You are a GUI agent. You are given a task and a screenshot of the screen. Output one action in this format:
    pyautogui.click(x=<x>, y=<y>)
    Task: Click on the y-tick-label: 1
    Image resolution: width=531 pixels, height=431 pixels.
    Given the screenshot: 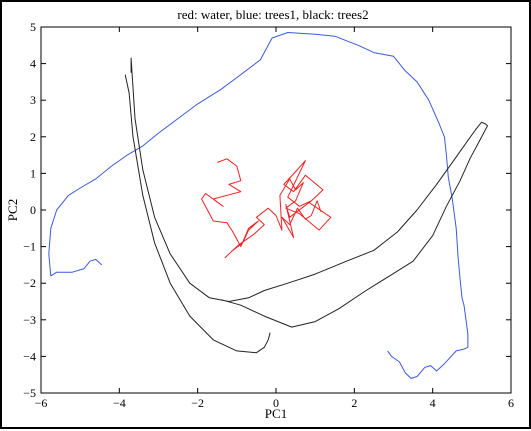 What is the action you would take?
    pyautogui.click(x=33, y=173)
    